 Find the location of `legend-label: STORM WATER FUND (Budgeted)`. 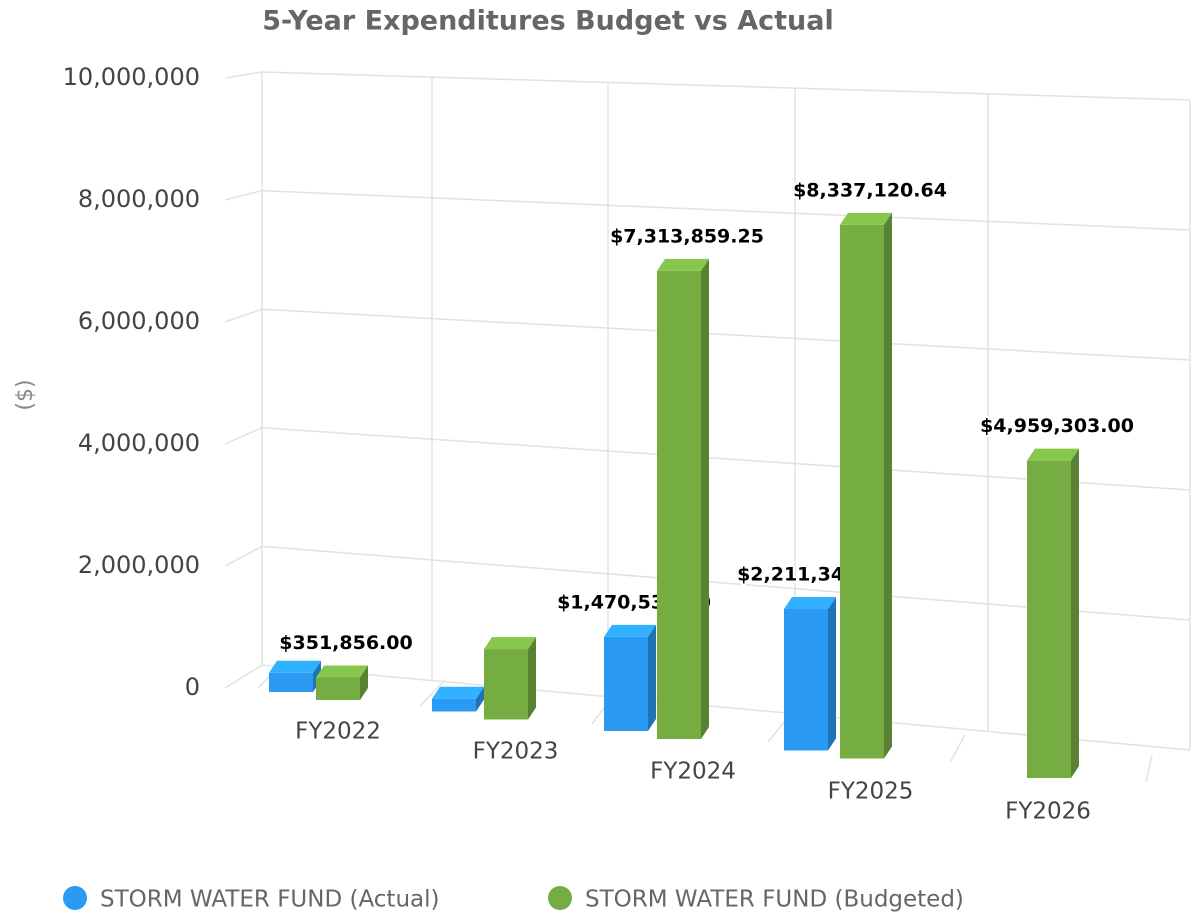

legend-label: STORM WATER FUND (Budgeted) is located at coordinates (774, 900).